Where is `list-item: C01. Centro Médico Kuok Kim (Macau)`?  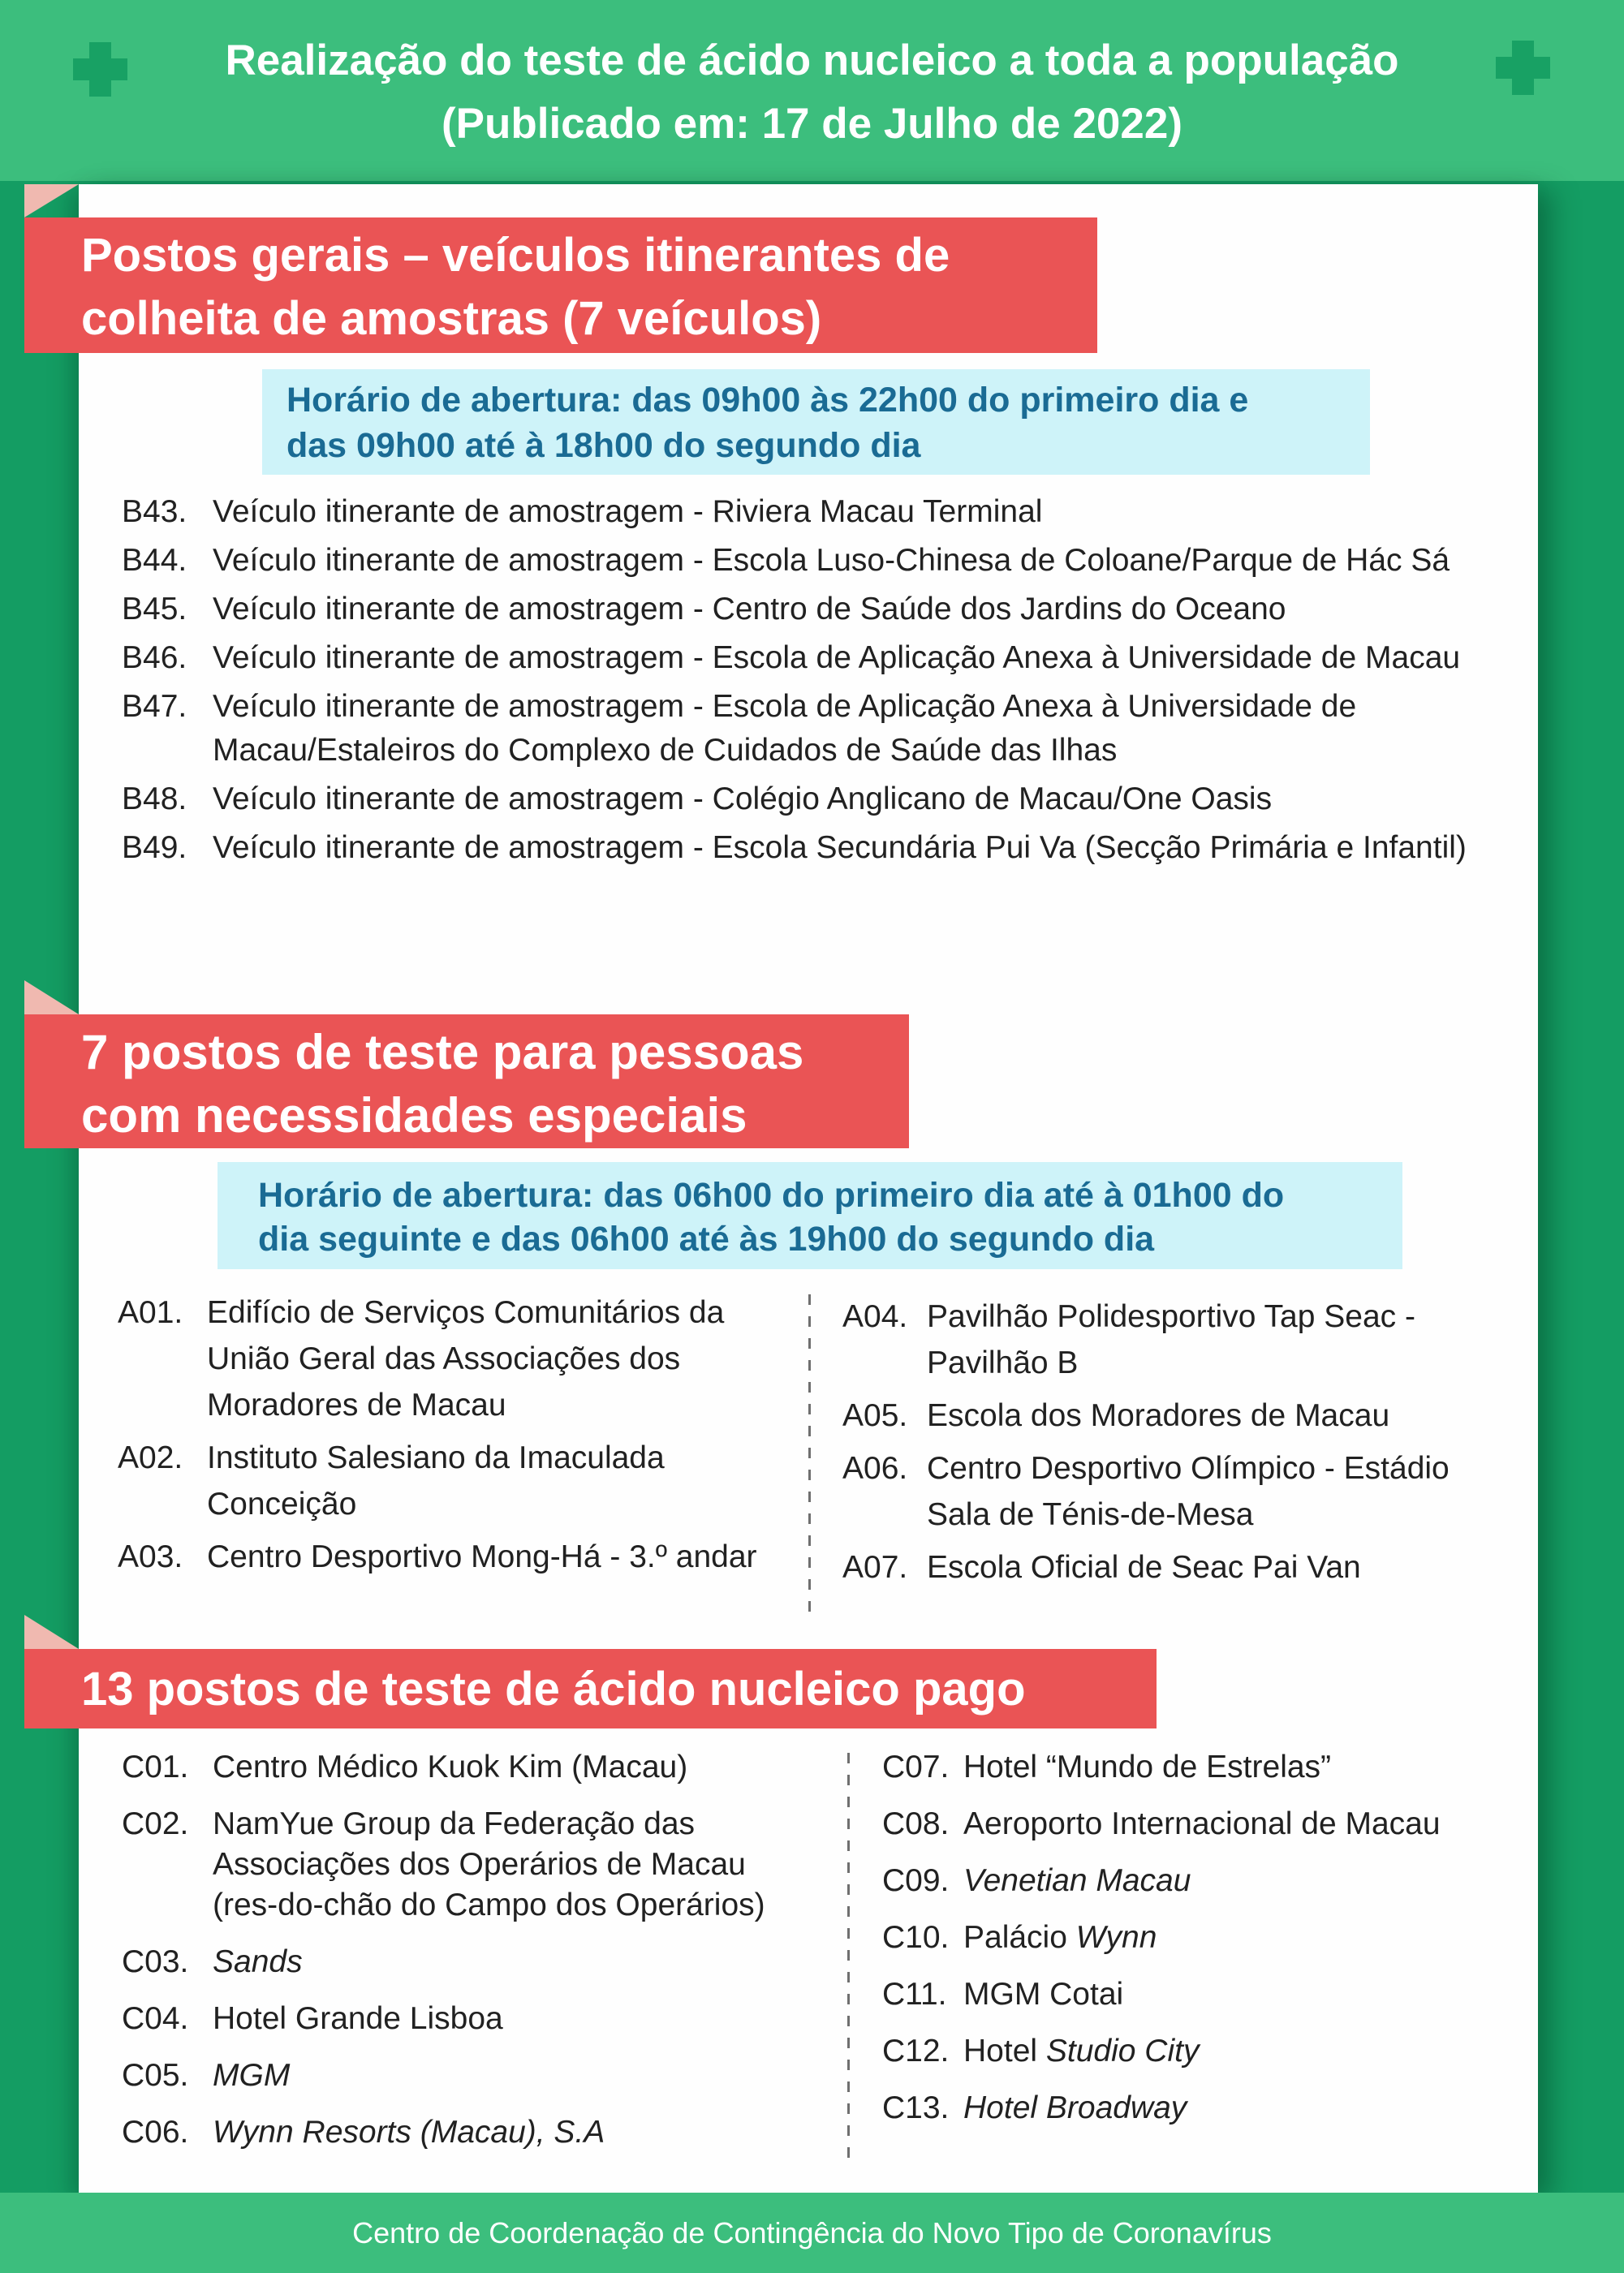 list-item: C01. Centro Médico Kuok Kim (Macau) is located at coordinates (463, 1767).